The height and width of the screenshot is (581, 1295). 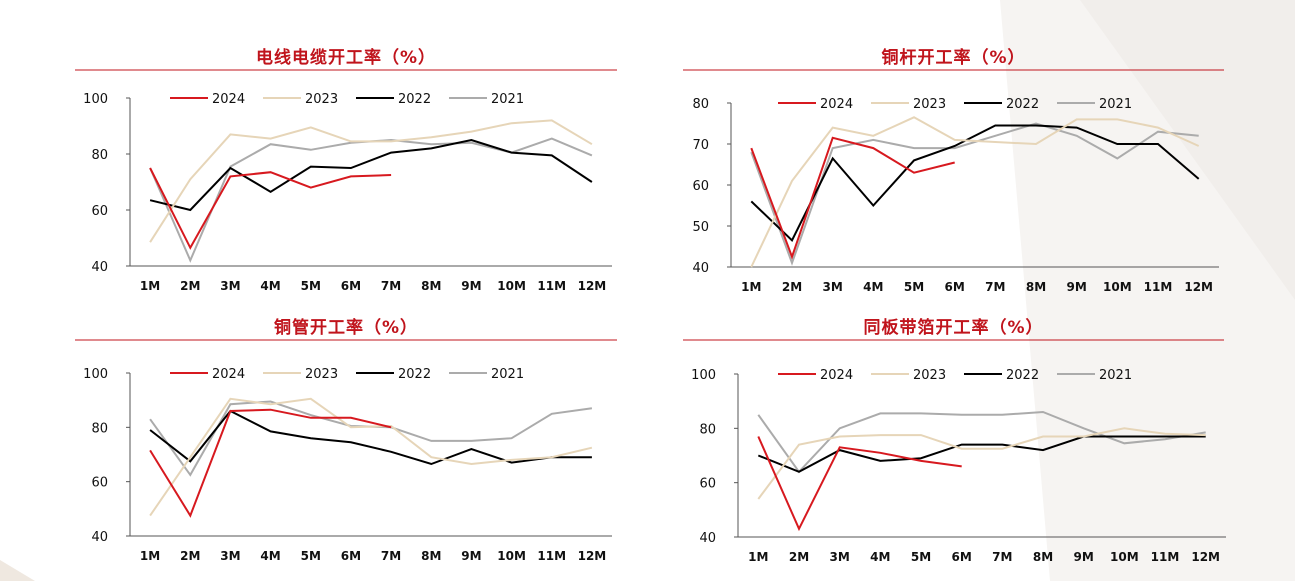 I want to click on y-tick-label: 70, so click(x=700, y=145).